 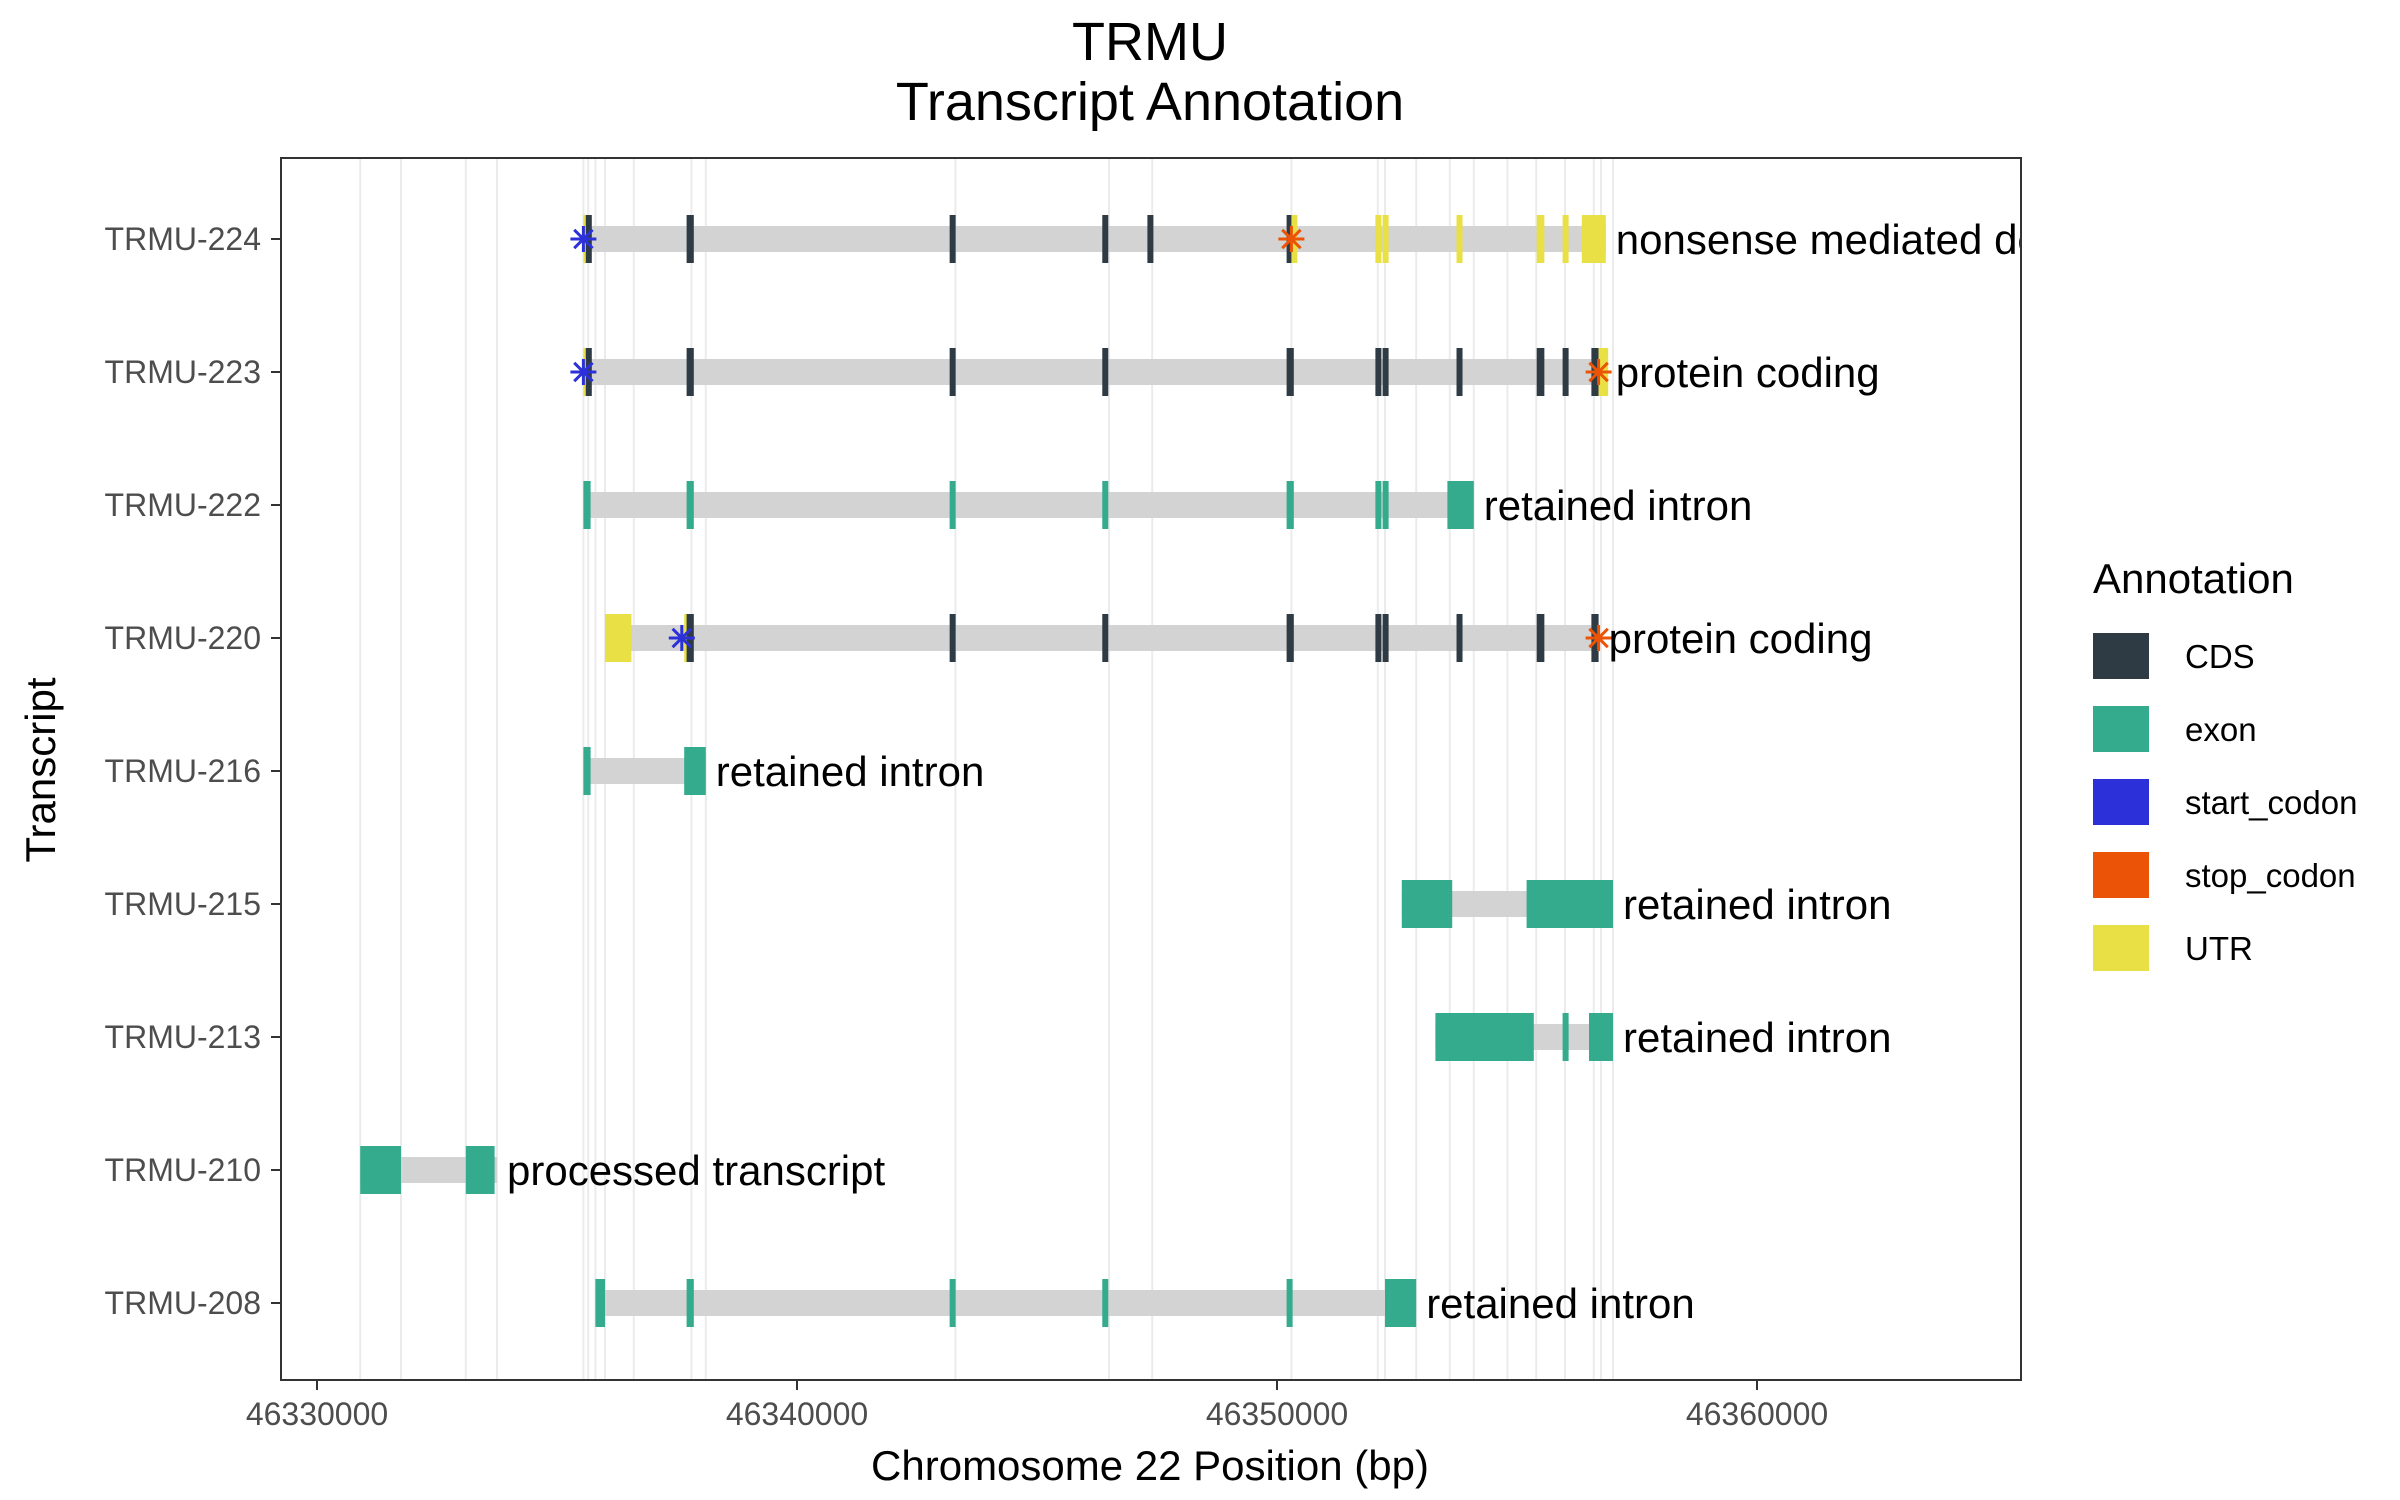 I want to click on y-tick-label: TRMU-222, so click(x=183, y=505).